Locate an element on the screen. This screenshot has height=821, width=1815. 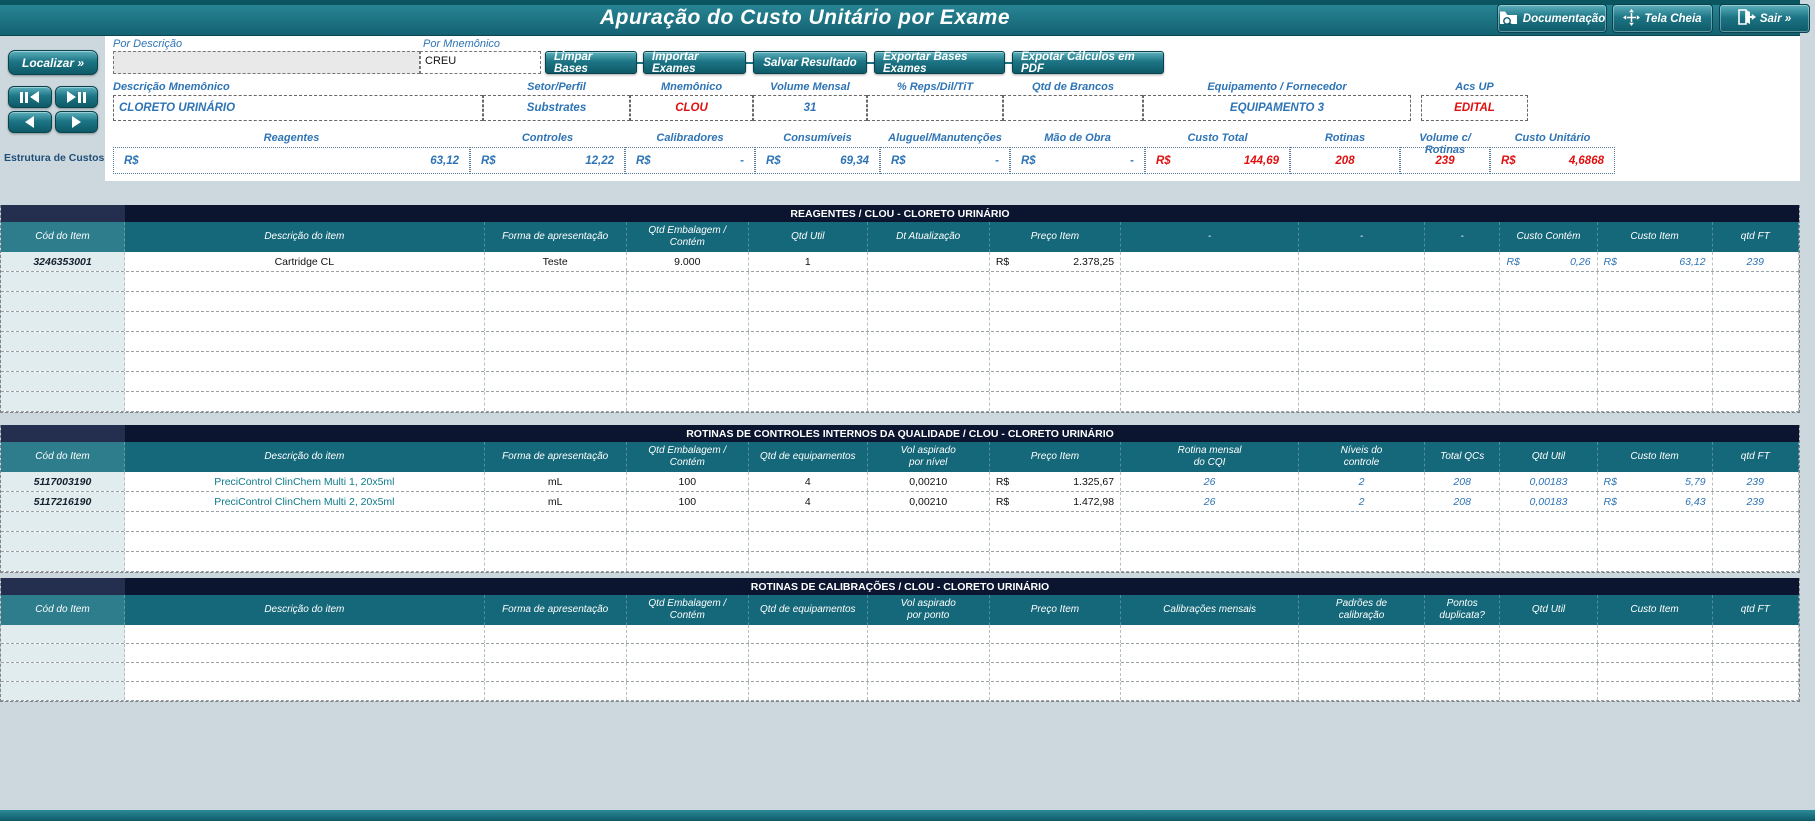
step-last-icon is located at coordinates (76, 97).